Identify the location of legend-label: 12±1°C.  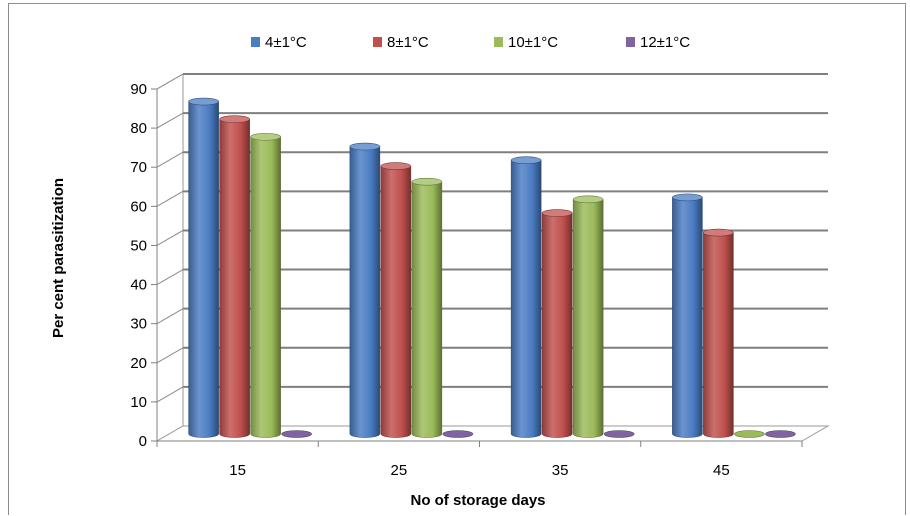
(665, 42).